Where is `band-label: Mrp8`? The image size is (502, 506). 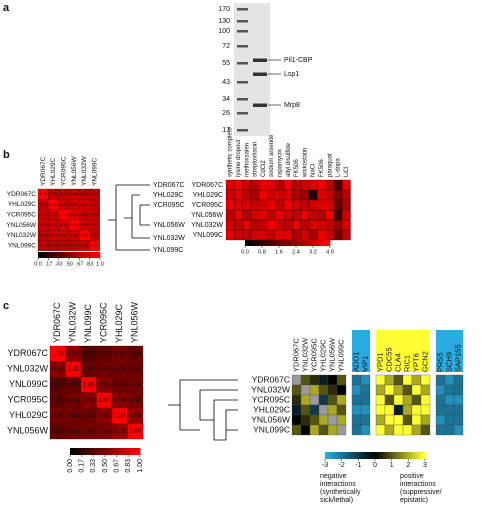 band-label: Mrp8 is located at coordinates (292, 105).